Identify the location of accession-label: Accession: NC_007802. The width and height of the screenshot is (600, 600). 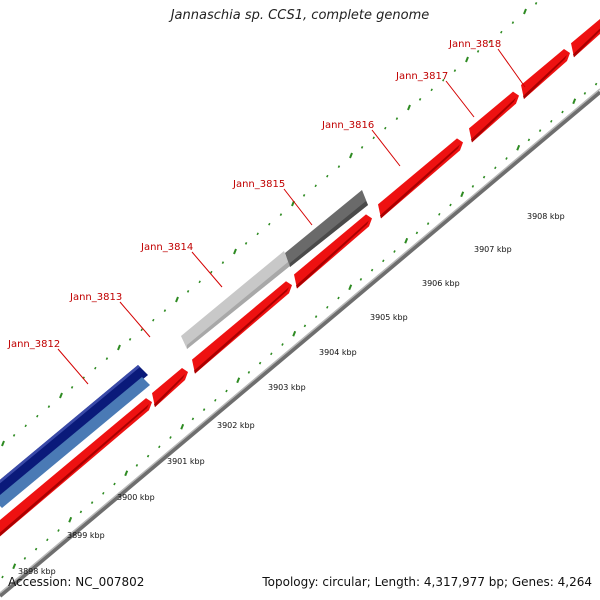
(76, 582).